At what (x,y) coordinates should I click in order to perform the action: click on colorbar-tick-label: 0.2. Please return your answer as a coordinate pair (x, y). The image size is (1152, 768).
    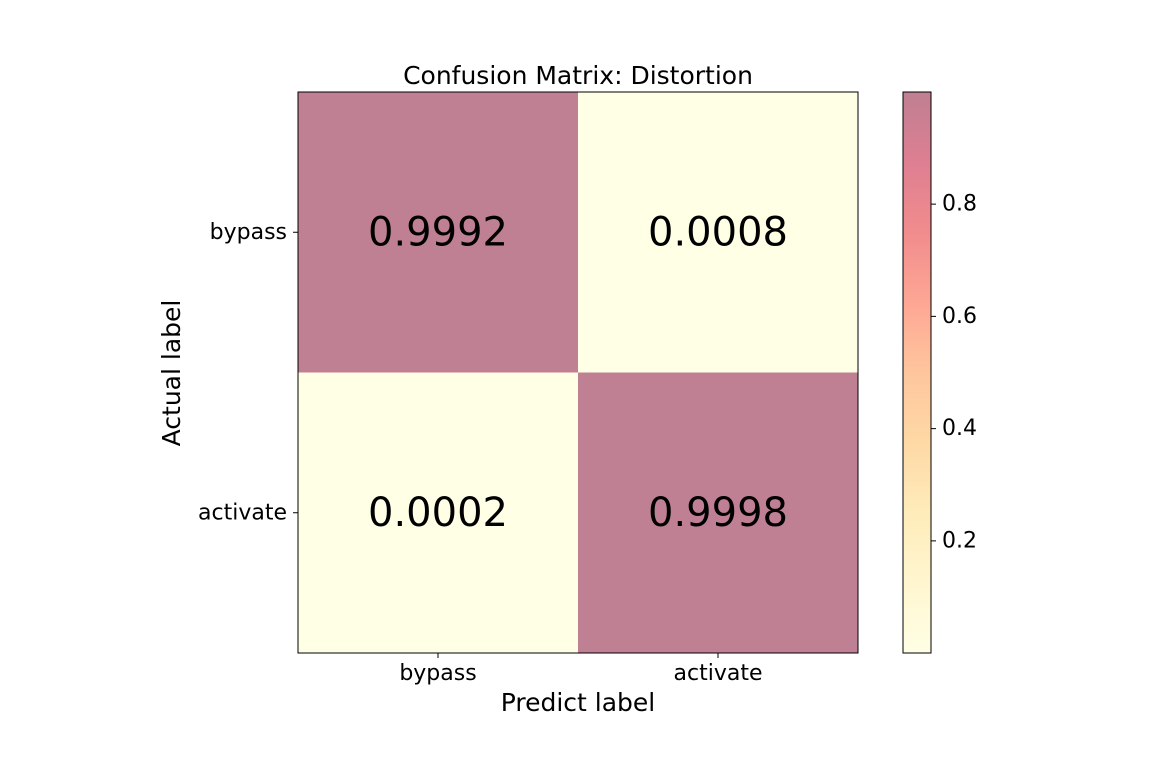
    Looking at the image, I should click on (959, 540).